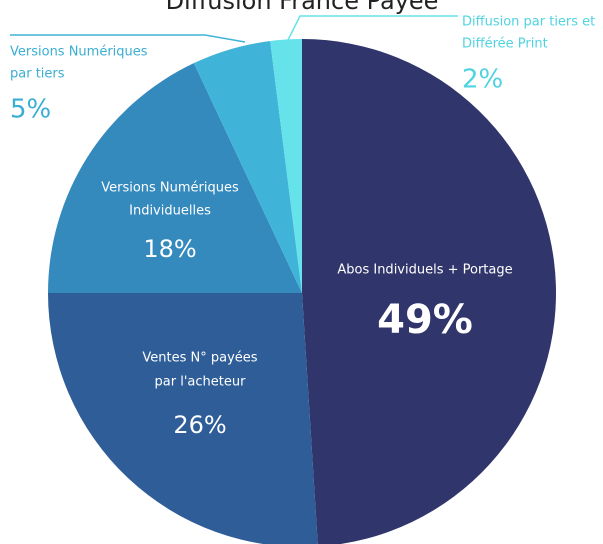 This screenshot has height=544, width=603. Describe the element at coordinates (169, 249) in the screenshot. I see `value-label: 18%` at that location.